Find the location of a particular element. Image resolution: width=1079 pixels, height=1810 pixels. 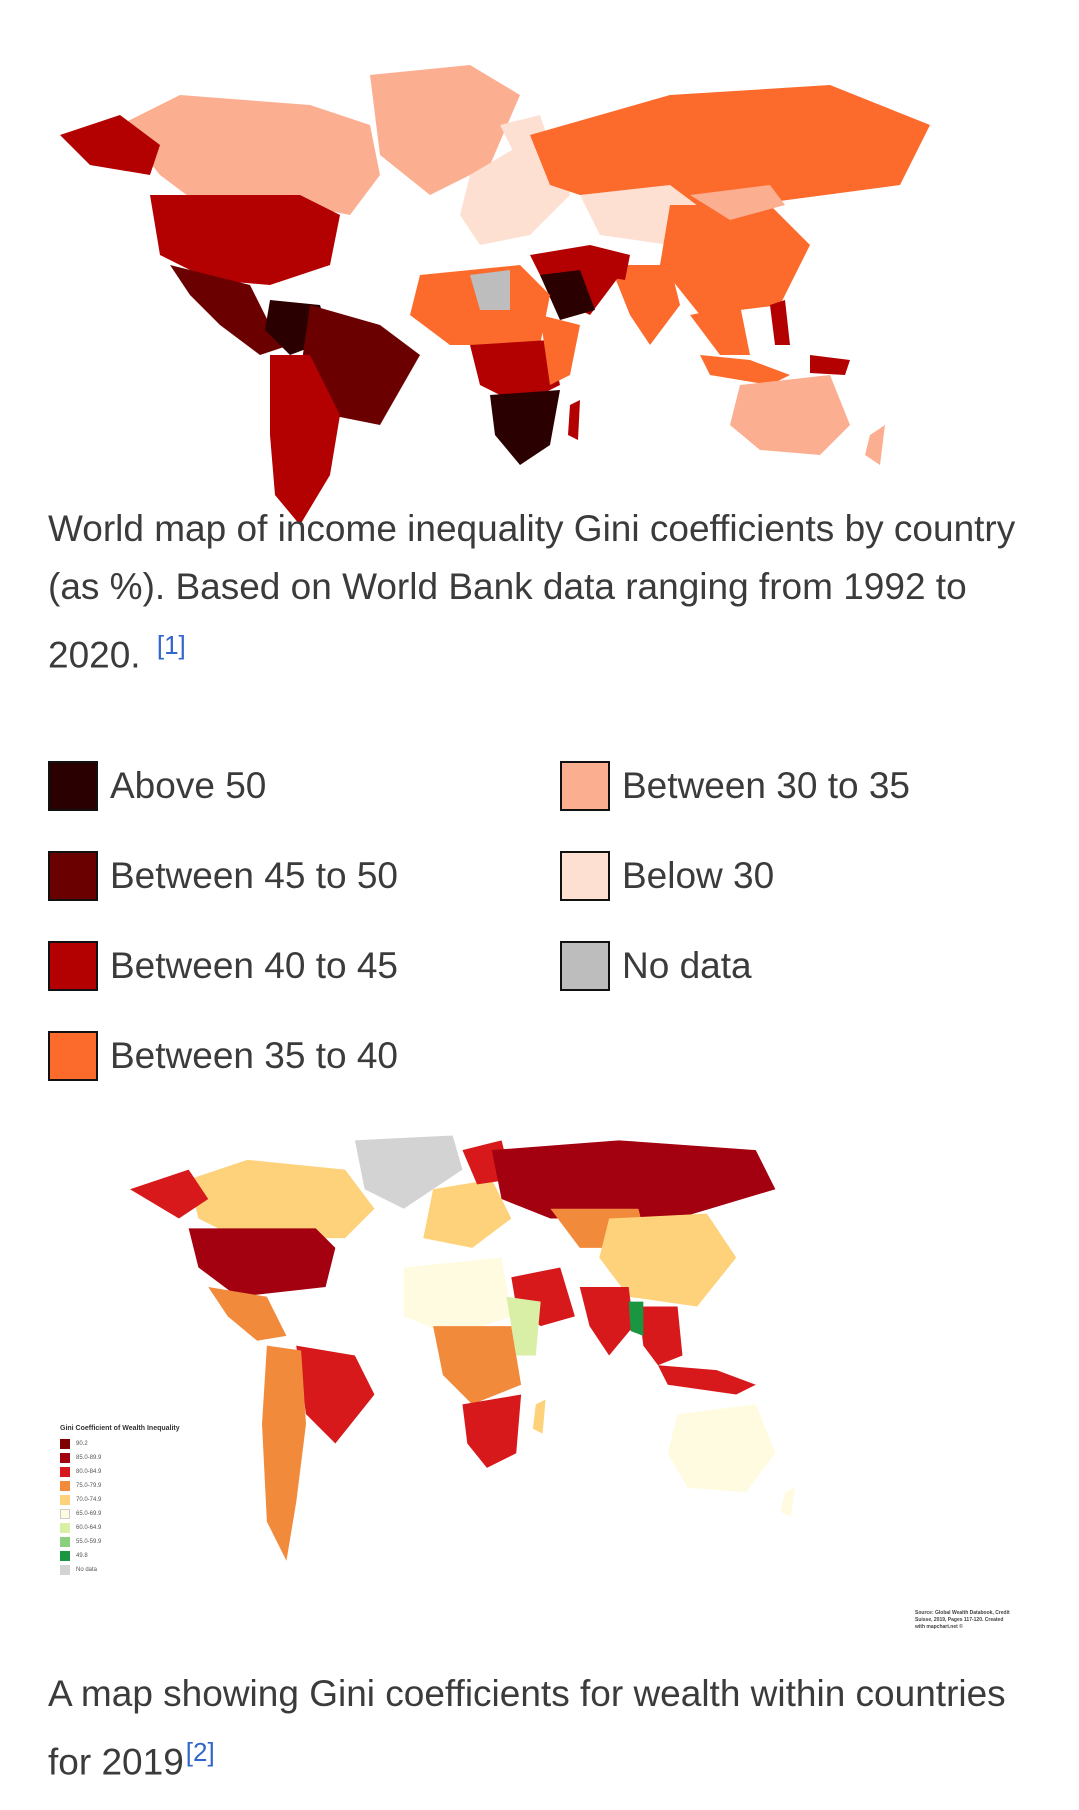

inset-legend-row: 49.8 is located at coordinates (135, 1556).